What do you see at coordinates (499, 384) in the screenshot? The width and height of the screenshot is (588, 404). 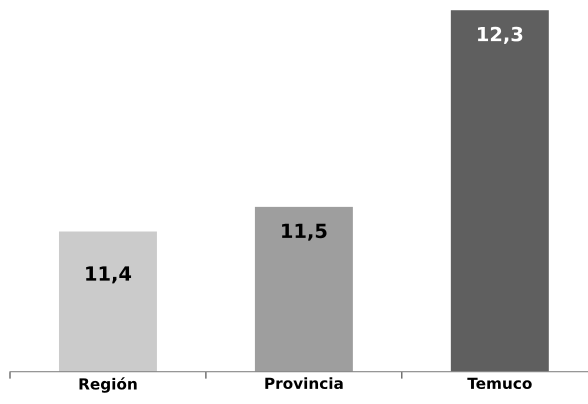 I see `x-tick-label: Temuco` at bounding box center [499, 384].